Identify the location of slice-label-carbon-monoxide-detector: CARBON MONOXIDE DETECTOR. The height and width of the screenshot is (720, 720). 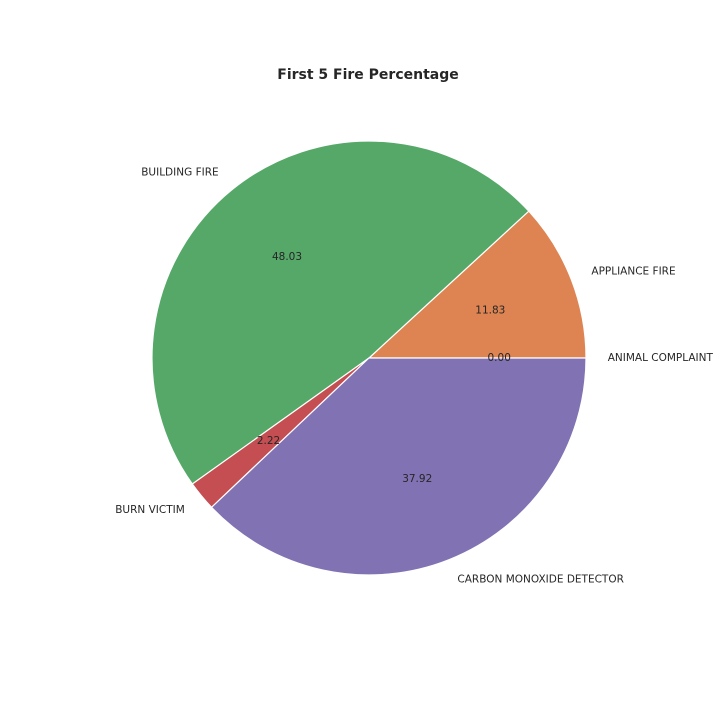
(540, 580).